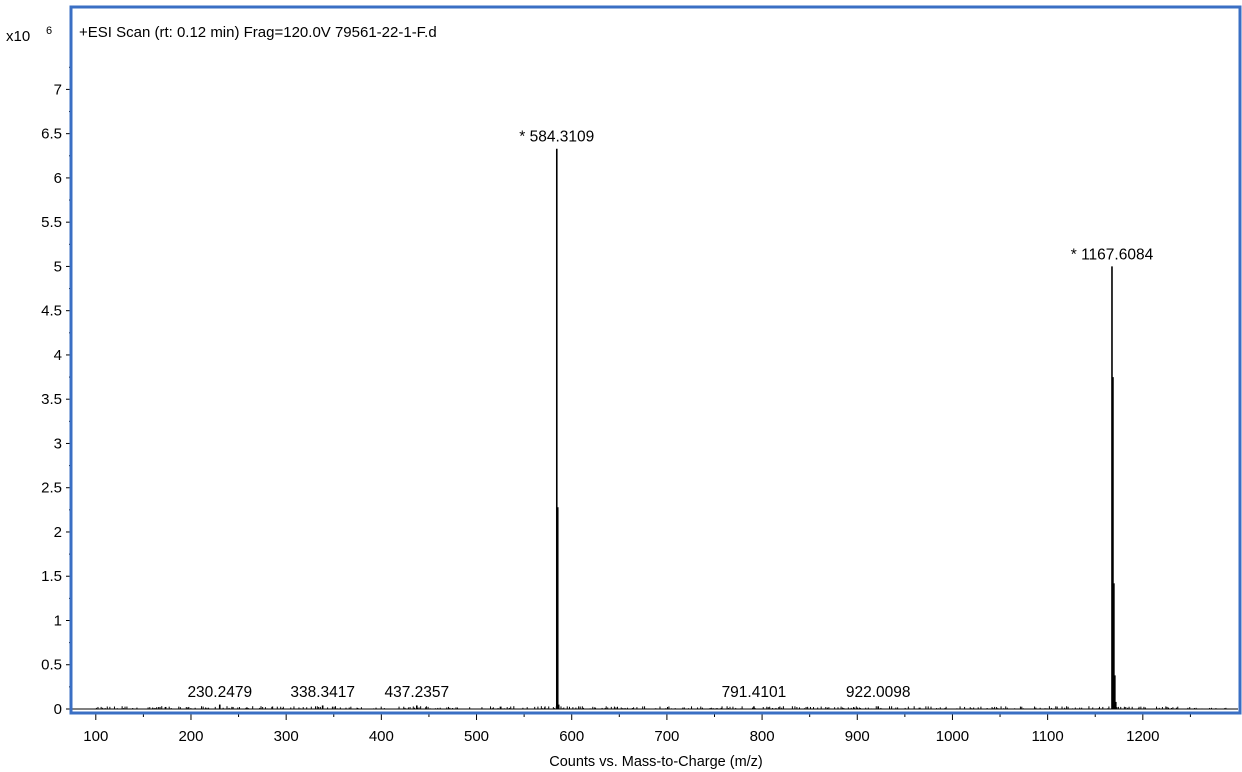 The height and width of the screenshot is (772, 1242). I want to click on x-tick-label: 800, so click(762, 736).